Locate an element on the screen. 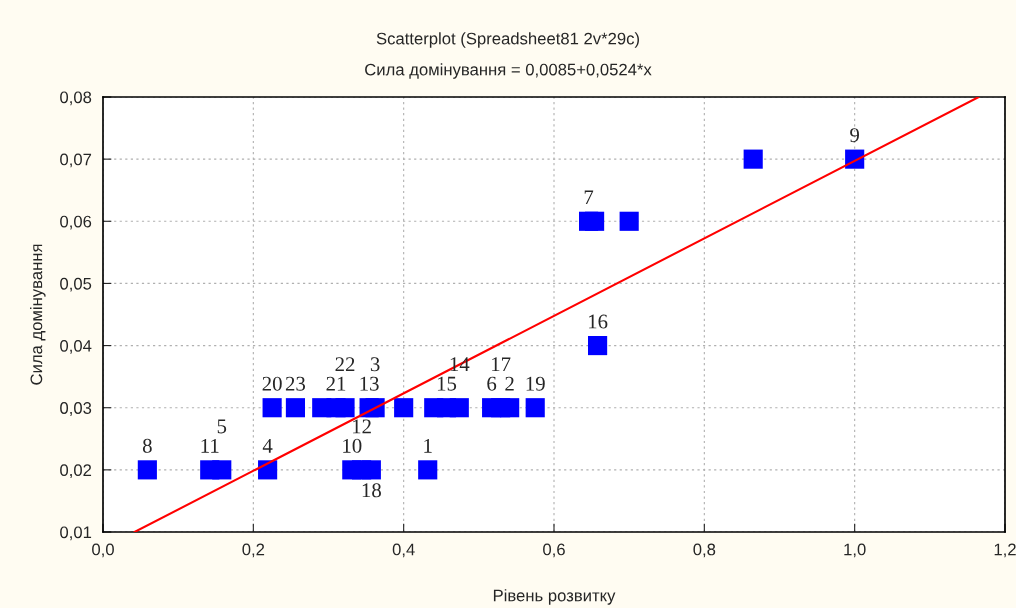 The image size is (1016, 608). y-tick-label: 0,05 is located at coordinates (76, 284).